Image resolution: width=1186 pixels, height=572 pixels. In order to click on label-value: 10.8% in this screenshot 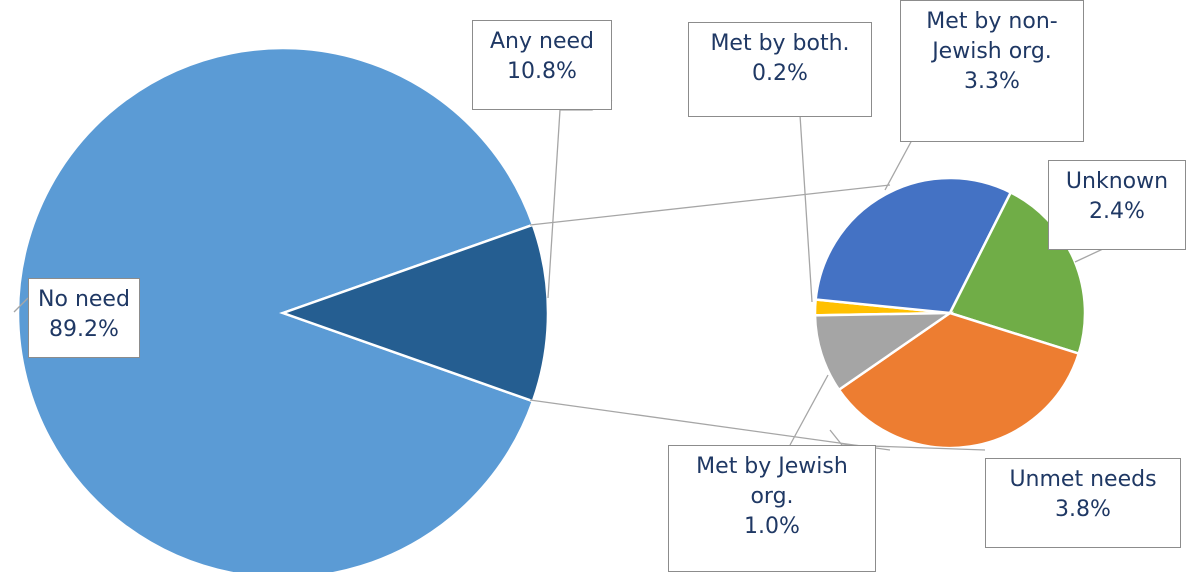, I will do `click(542, 71)`.